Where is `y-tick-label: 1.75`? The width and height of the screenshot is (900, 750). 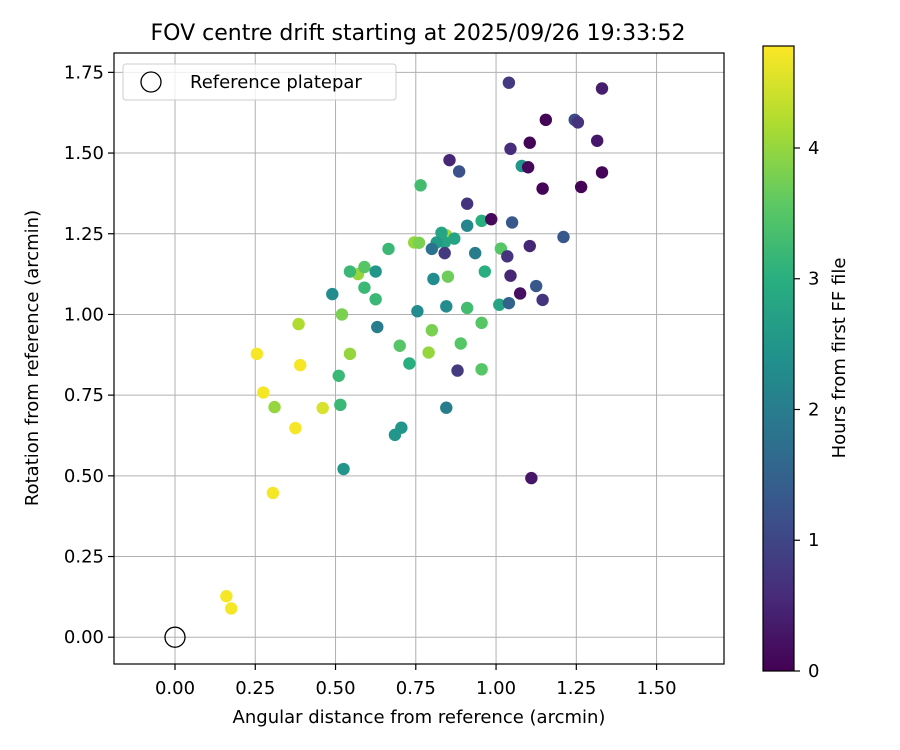 y-tick-label: 1.75 is located at coordinates (84, 72).